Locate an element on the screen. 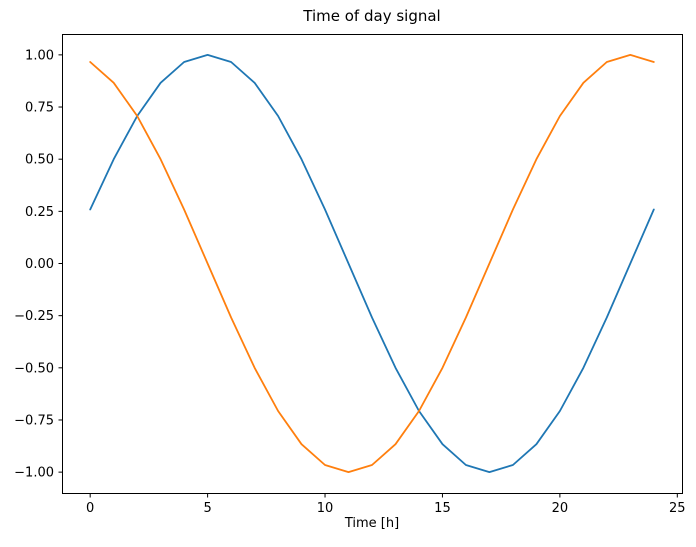 This screenshot has width=696, height=547. y-tick-label: −0.25 is located at coordinates (34, 316).